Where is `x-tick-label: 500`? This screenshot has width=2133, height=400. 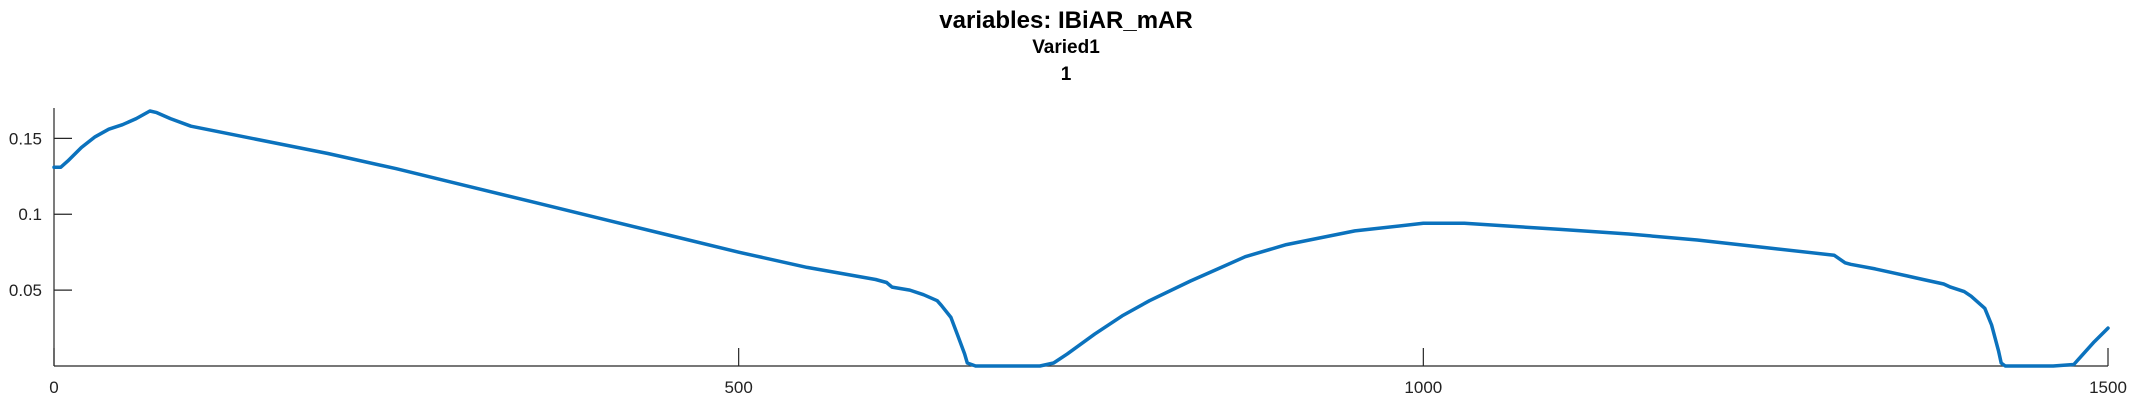 x-tick-label: 500 is located at coordinates (738, 387).